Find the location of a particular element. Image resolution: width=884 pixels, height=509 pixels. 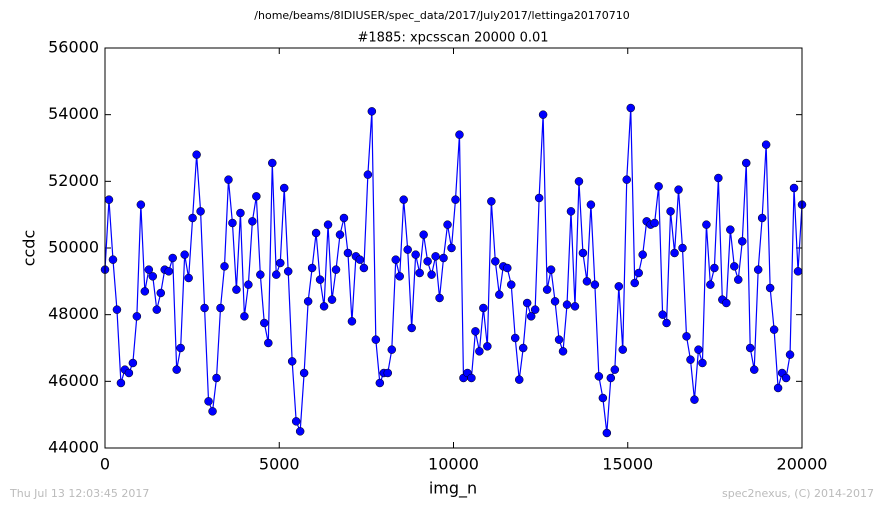

chart-title: #1885: xpcsscan 20000 0.01 is located at coordinates (452, 38).